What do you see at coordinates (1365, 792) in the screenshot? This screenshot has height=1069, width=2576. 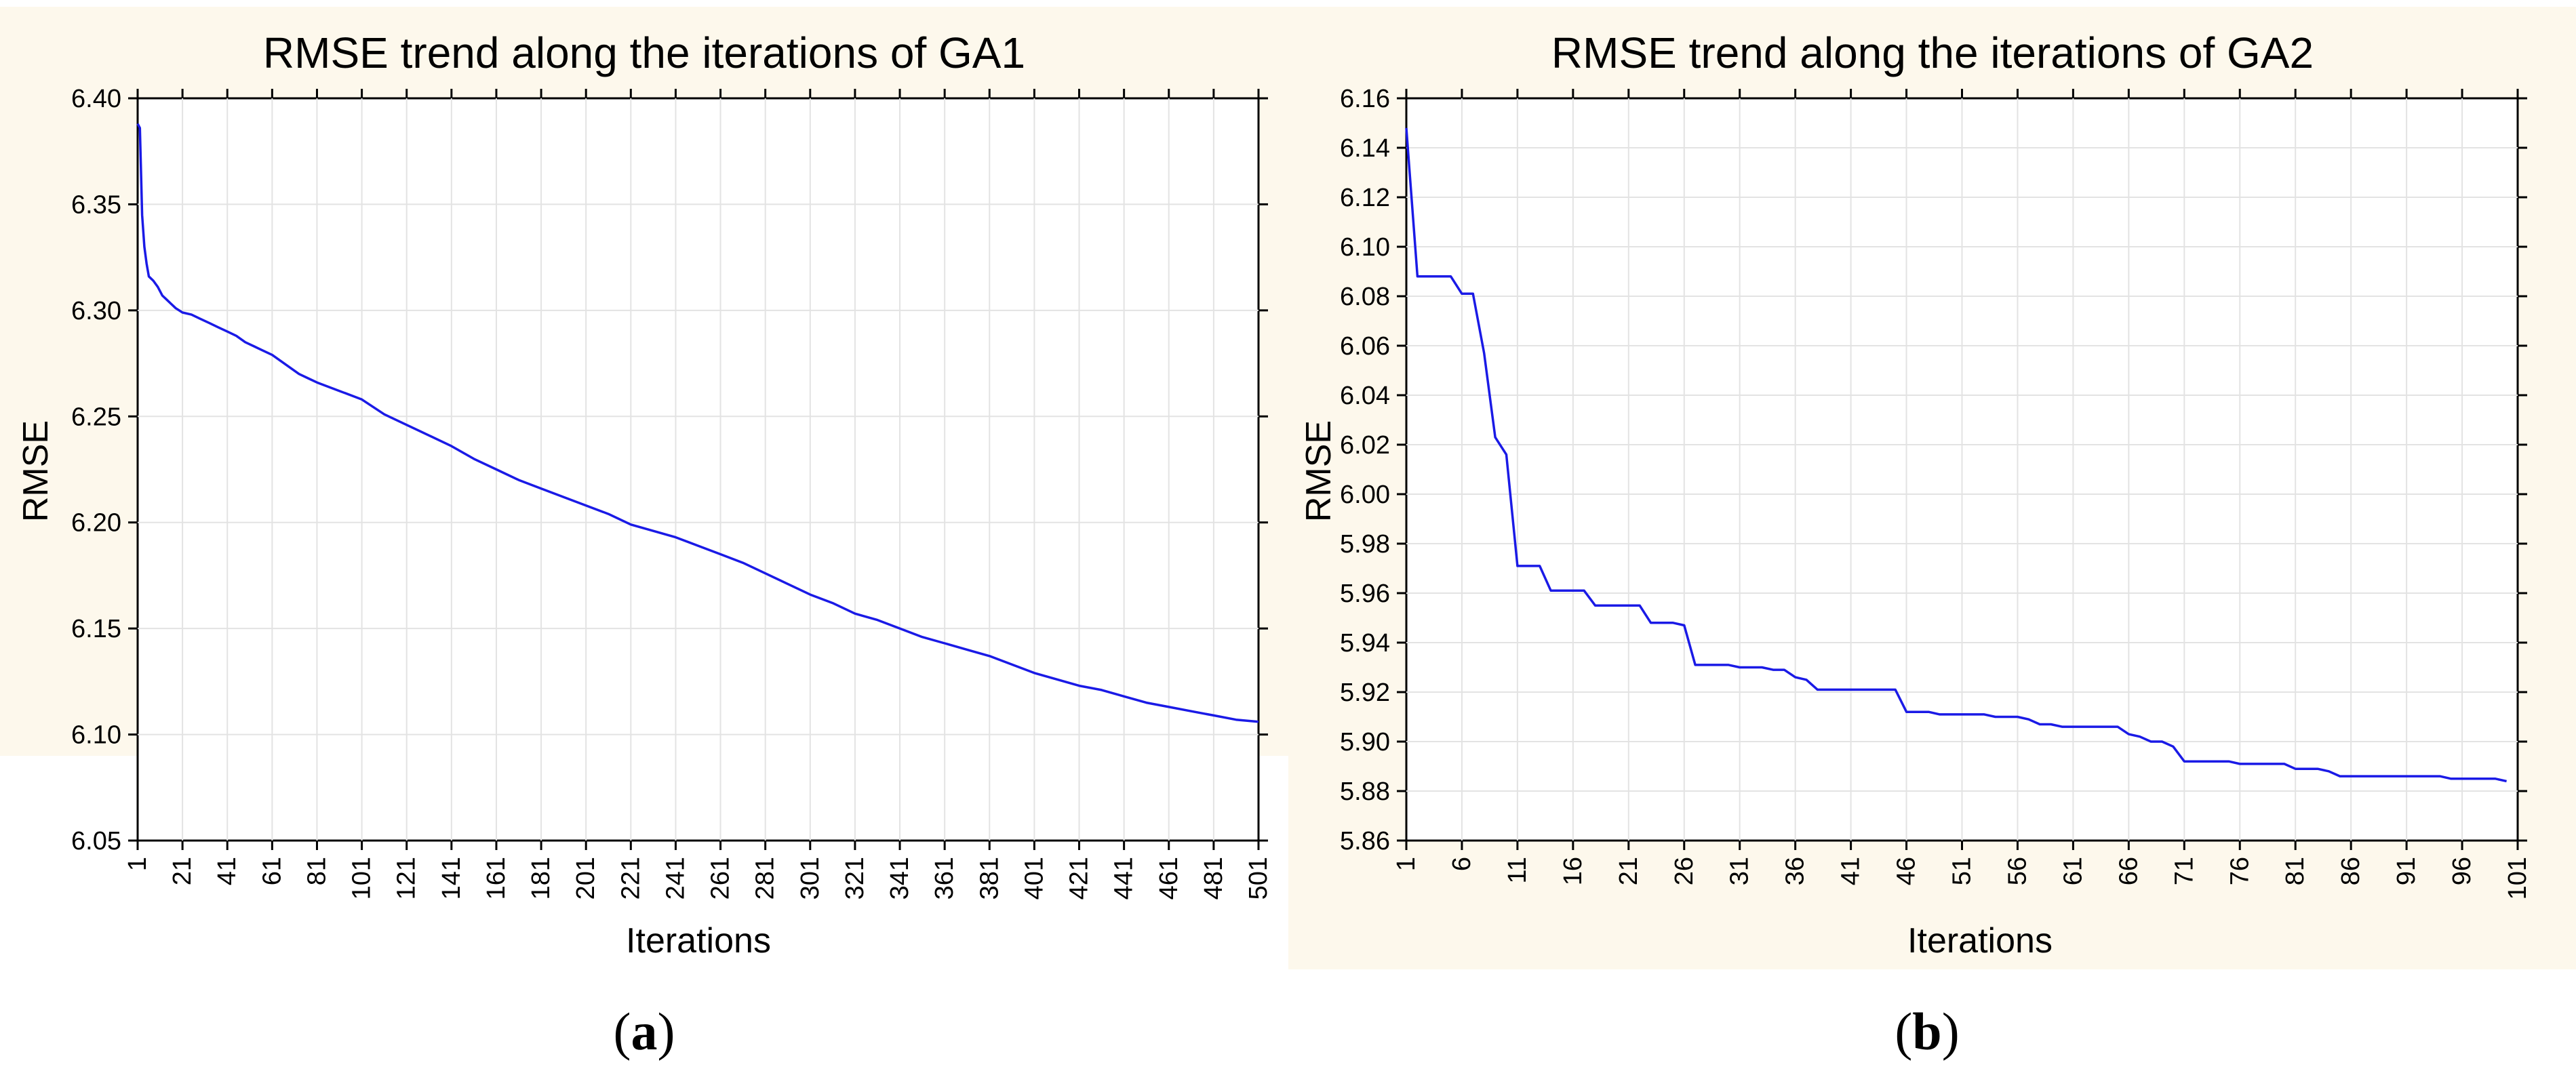 I see `y-tick-label: 5.88` at bounding box center [1365, 792].